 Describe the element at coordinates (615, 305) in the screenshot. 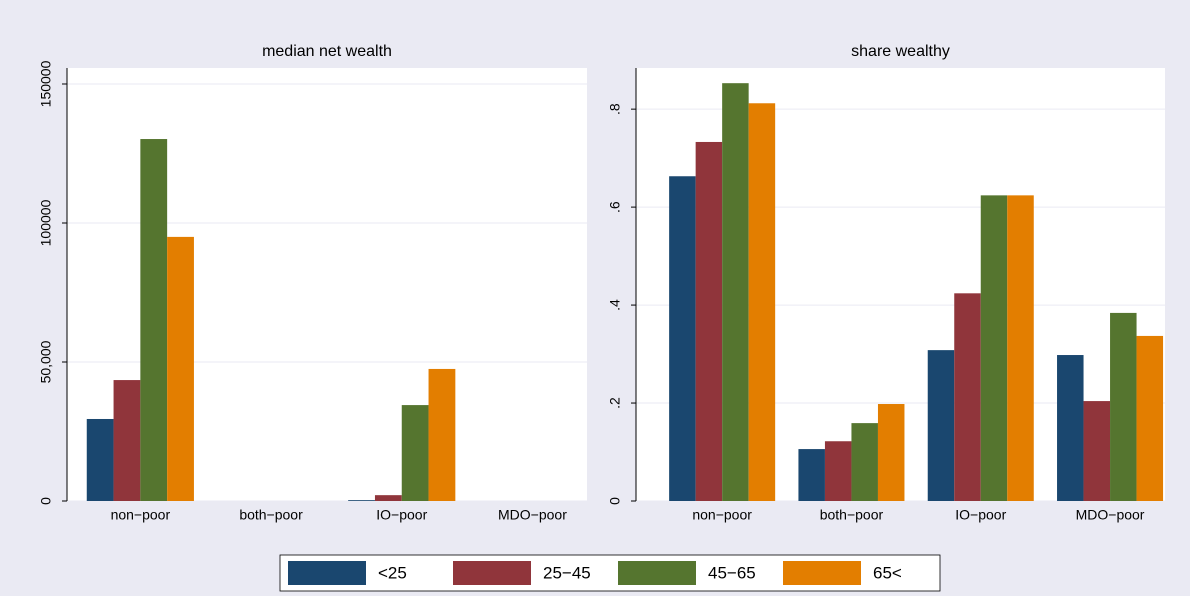

I see `y-tick-label: .4` at that location.